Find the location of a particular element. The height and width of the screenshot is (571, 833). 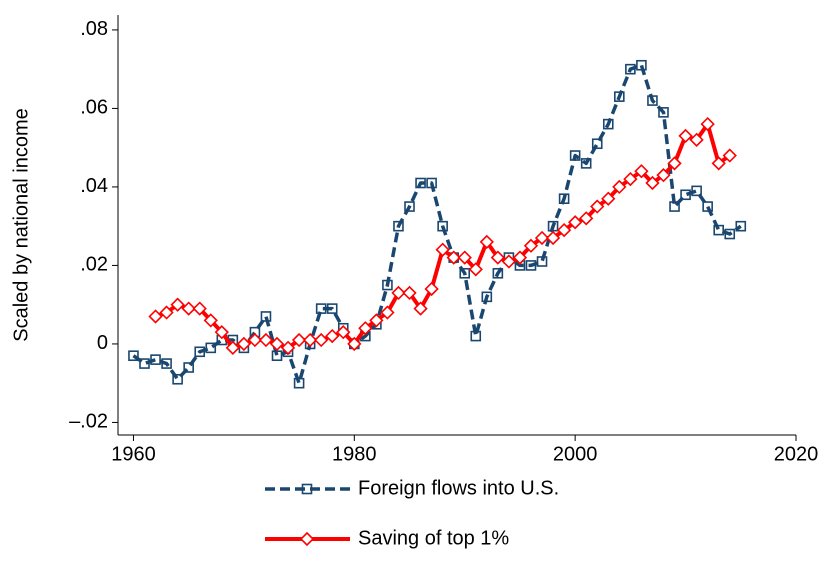

y-tick-label: .02 is located at coordinates (94, 265).